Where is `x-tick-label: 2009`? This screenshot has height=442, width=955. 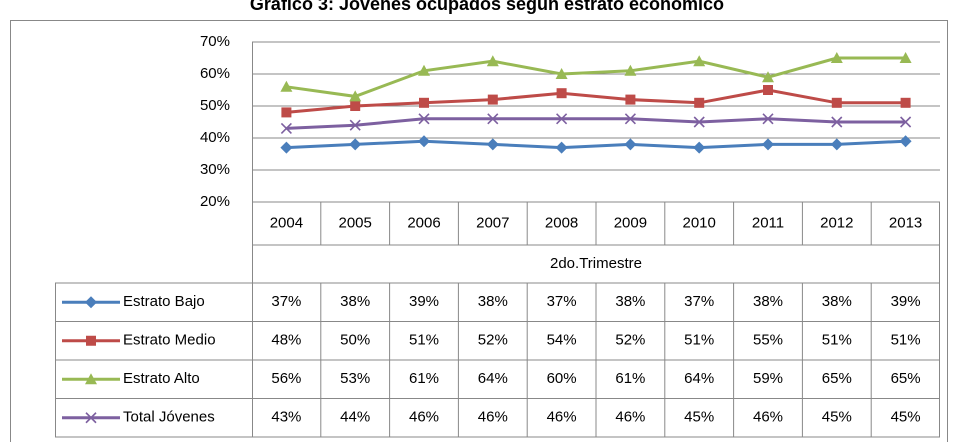 x-tick-label: 2009 is located at coordinates (630, 222).